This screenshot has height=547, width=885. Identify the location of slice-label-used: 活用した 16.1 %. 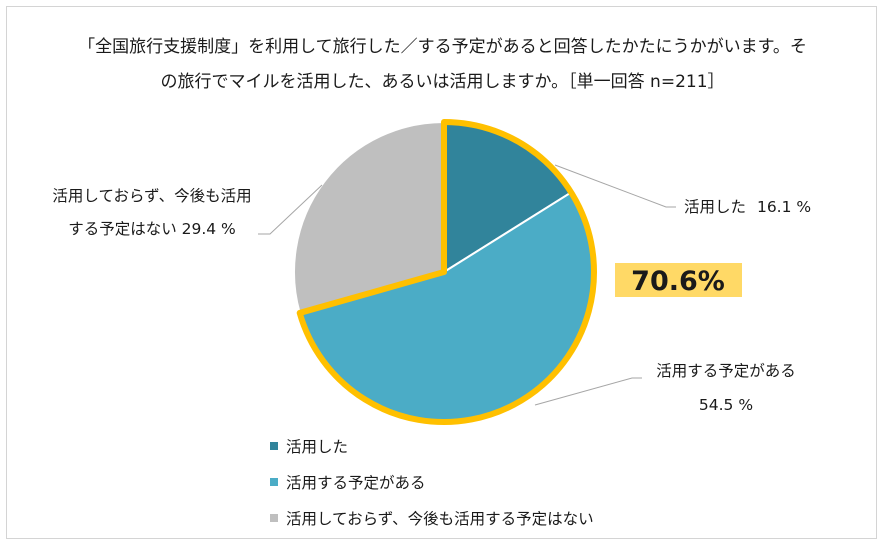
(747, 207).